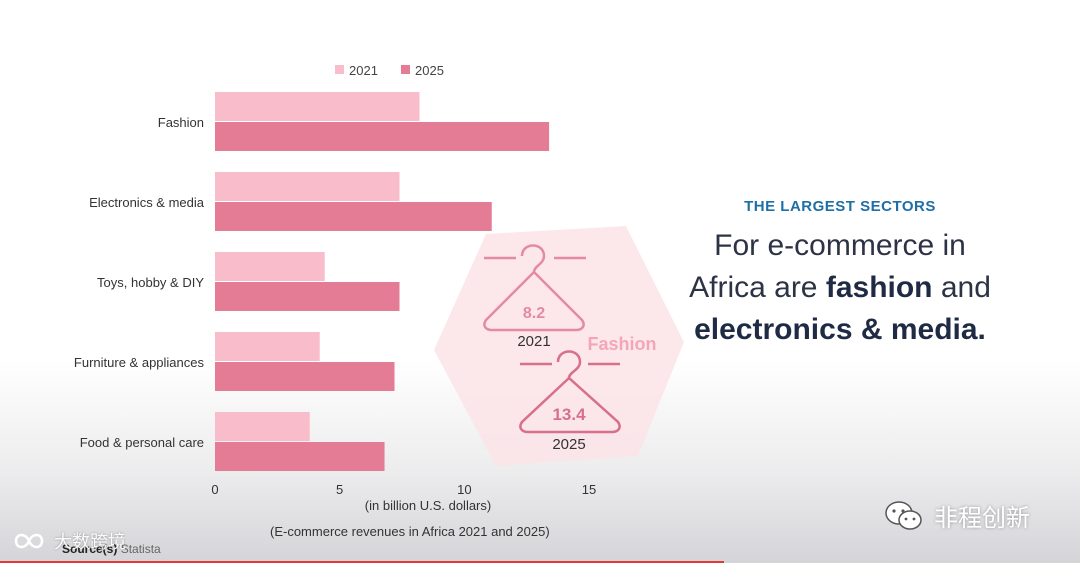  I want to click on category-label-1: Electronics & media, so click(147, 202).